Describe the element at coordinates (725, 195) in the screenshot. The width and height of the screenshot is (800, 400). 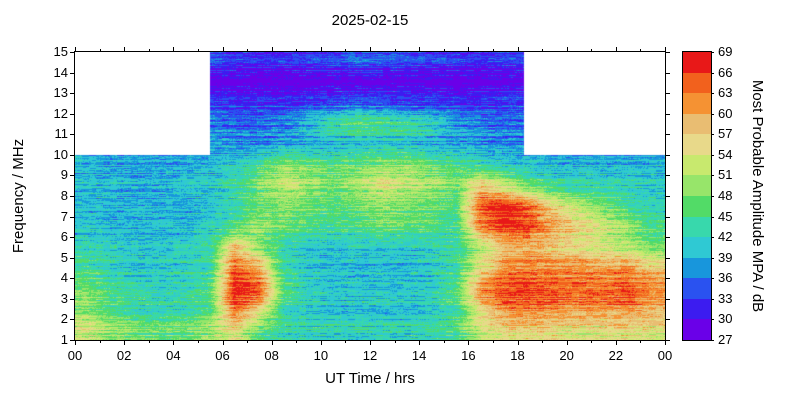
I see `colorbar-tick-label: 48` at that location.